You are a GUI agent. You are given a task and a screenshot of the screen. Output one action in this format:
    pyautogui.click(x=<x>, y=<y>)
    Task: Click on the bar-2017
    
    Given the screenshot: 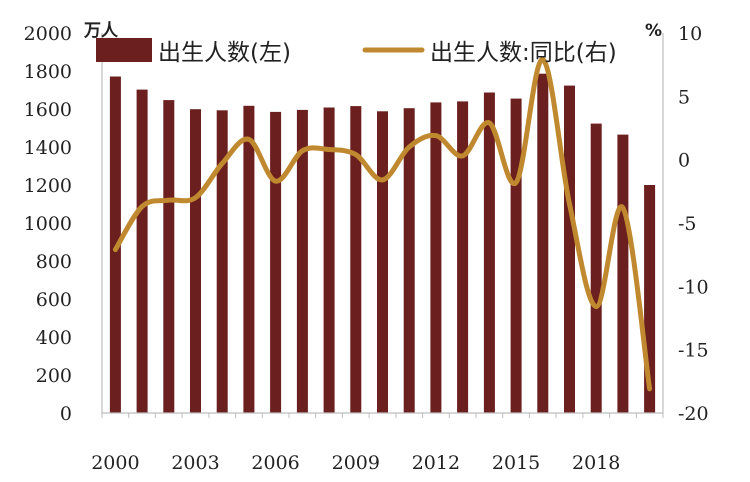 What is the action you would take?
    pyautogui.click(x=569, y=249)
    